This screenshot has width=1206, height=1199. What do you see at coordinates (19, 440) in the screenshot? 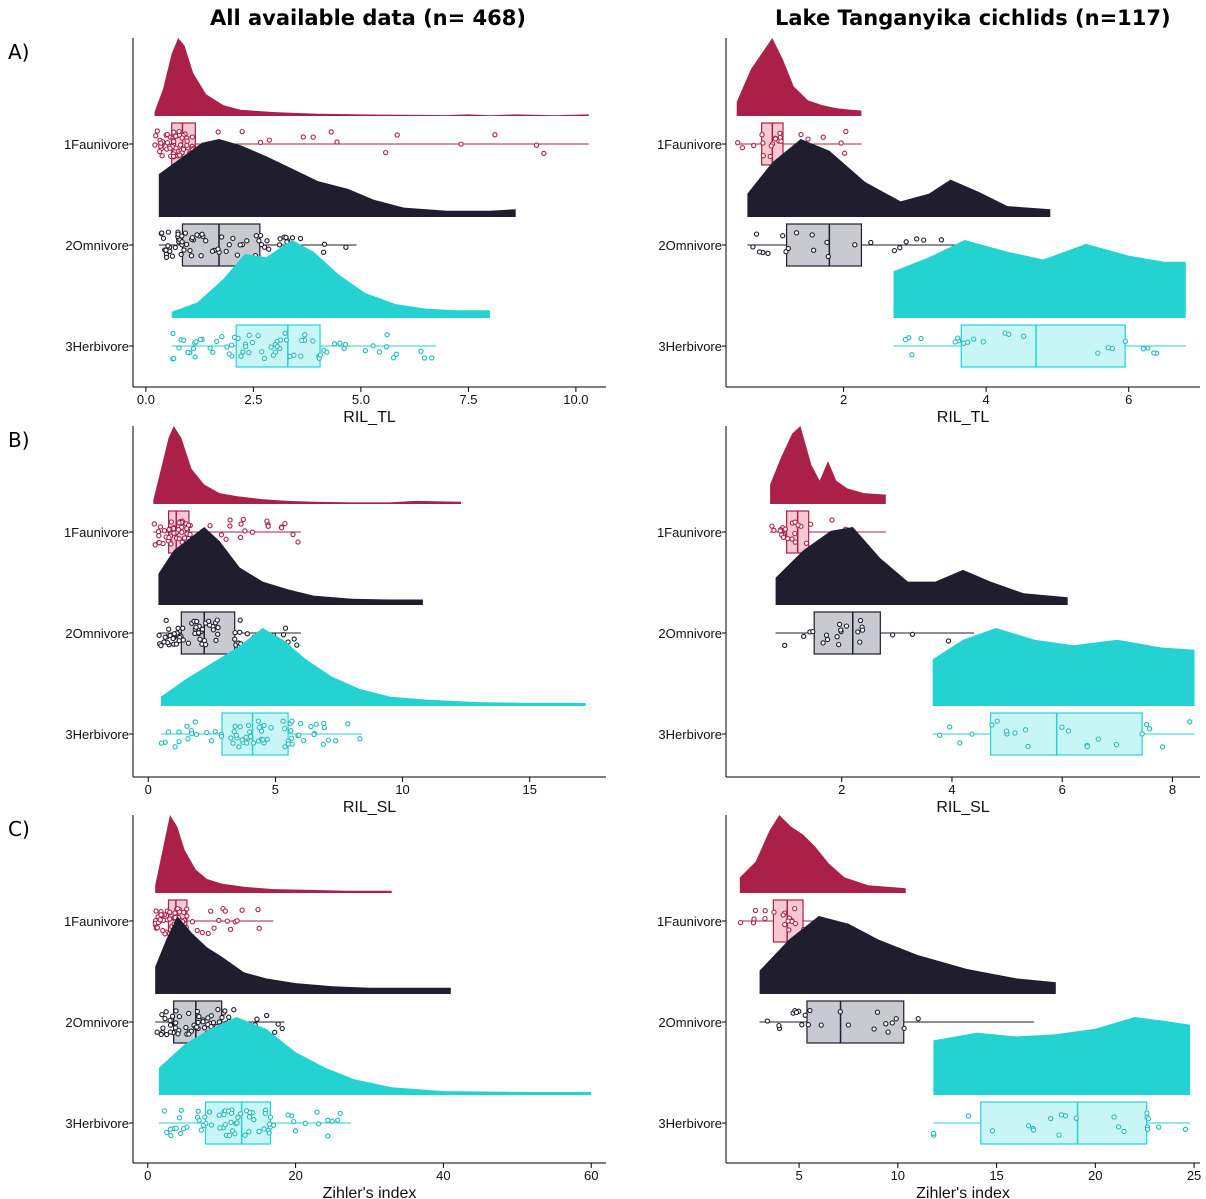
I see `row-tag-b: B)` at bounding box center [19, 440].